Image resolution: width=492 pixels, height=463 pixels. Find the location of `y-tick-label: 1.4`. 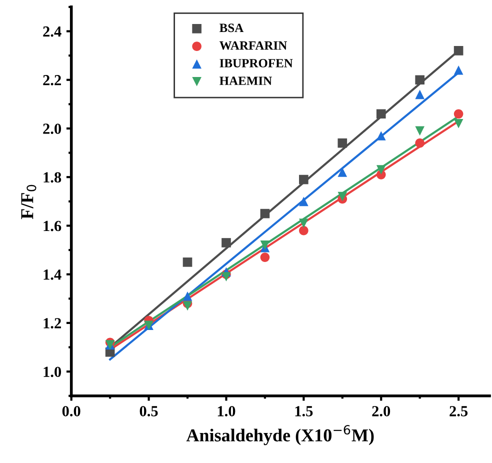

y-tick-label: 1.4 is located at coordinates (53, 275).